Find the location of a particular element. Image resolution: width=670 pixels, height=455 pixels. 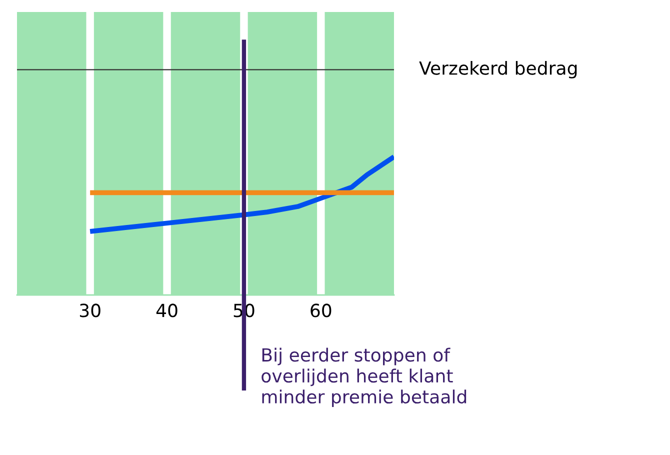

x-tick-label: 30 is located at coordinates (90, 311).